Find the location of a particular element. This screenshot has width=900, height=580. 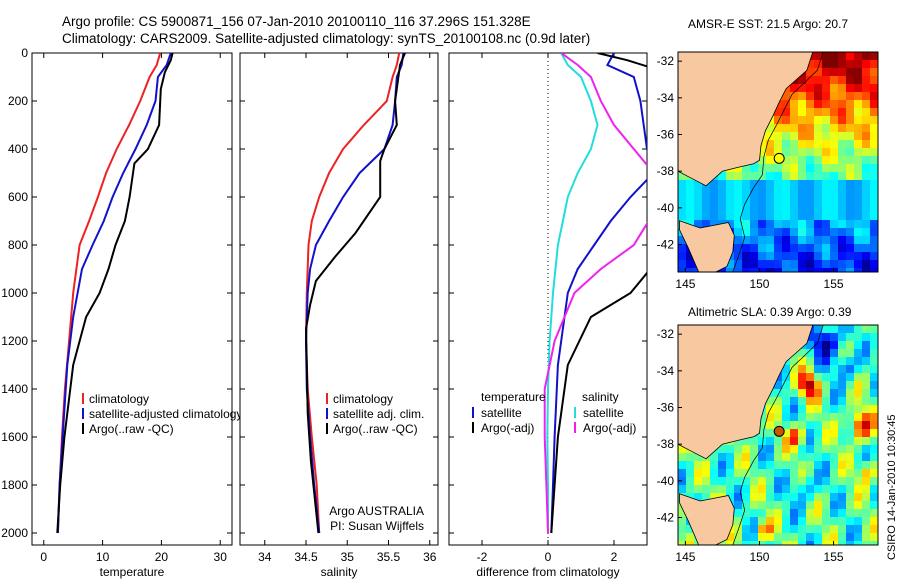

x-tick-label: 30 is located at coordinates (221, 557).